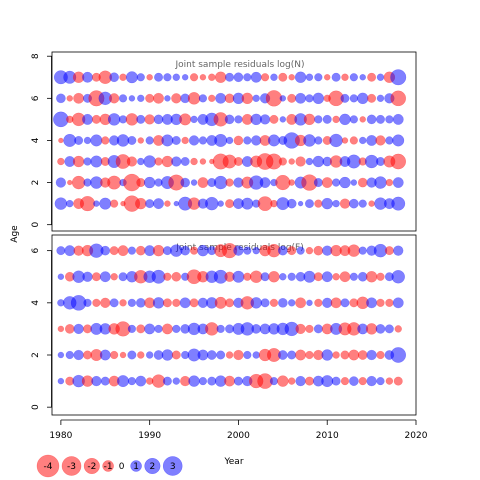 This screenshot has width=480, height=480. Describe the element at coordinates (60, 436) in the screenshot. I see `x-tick-label: 1980` at that location.